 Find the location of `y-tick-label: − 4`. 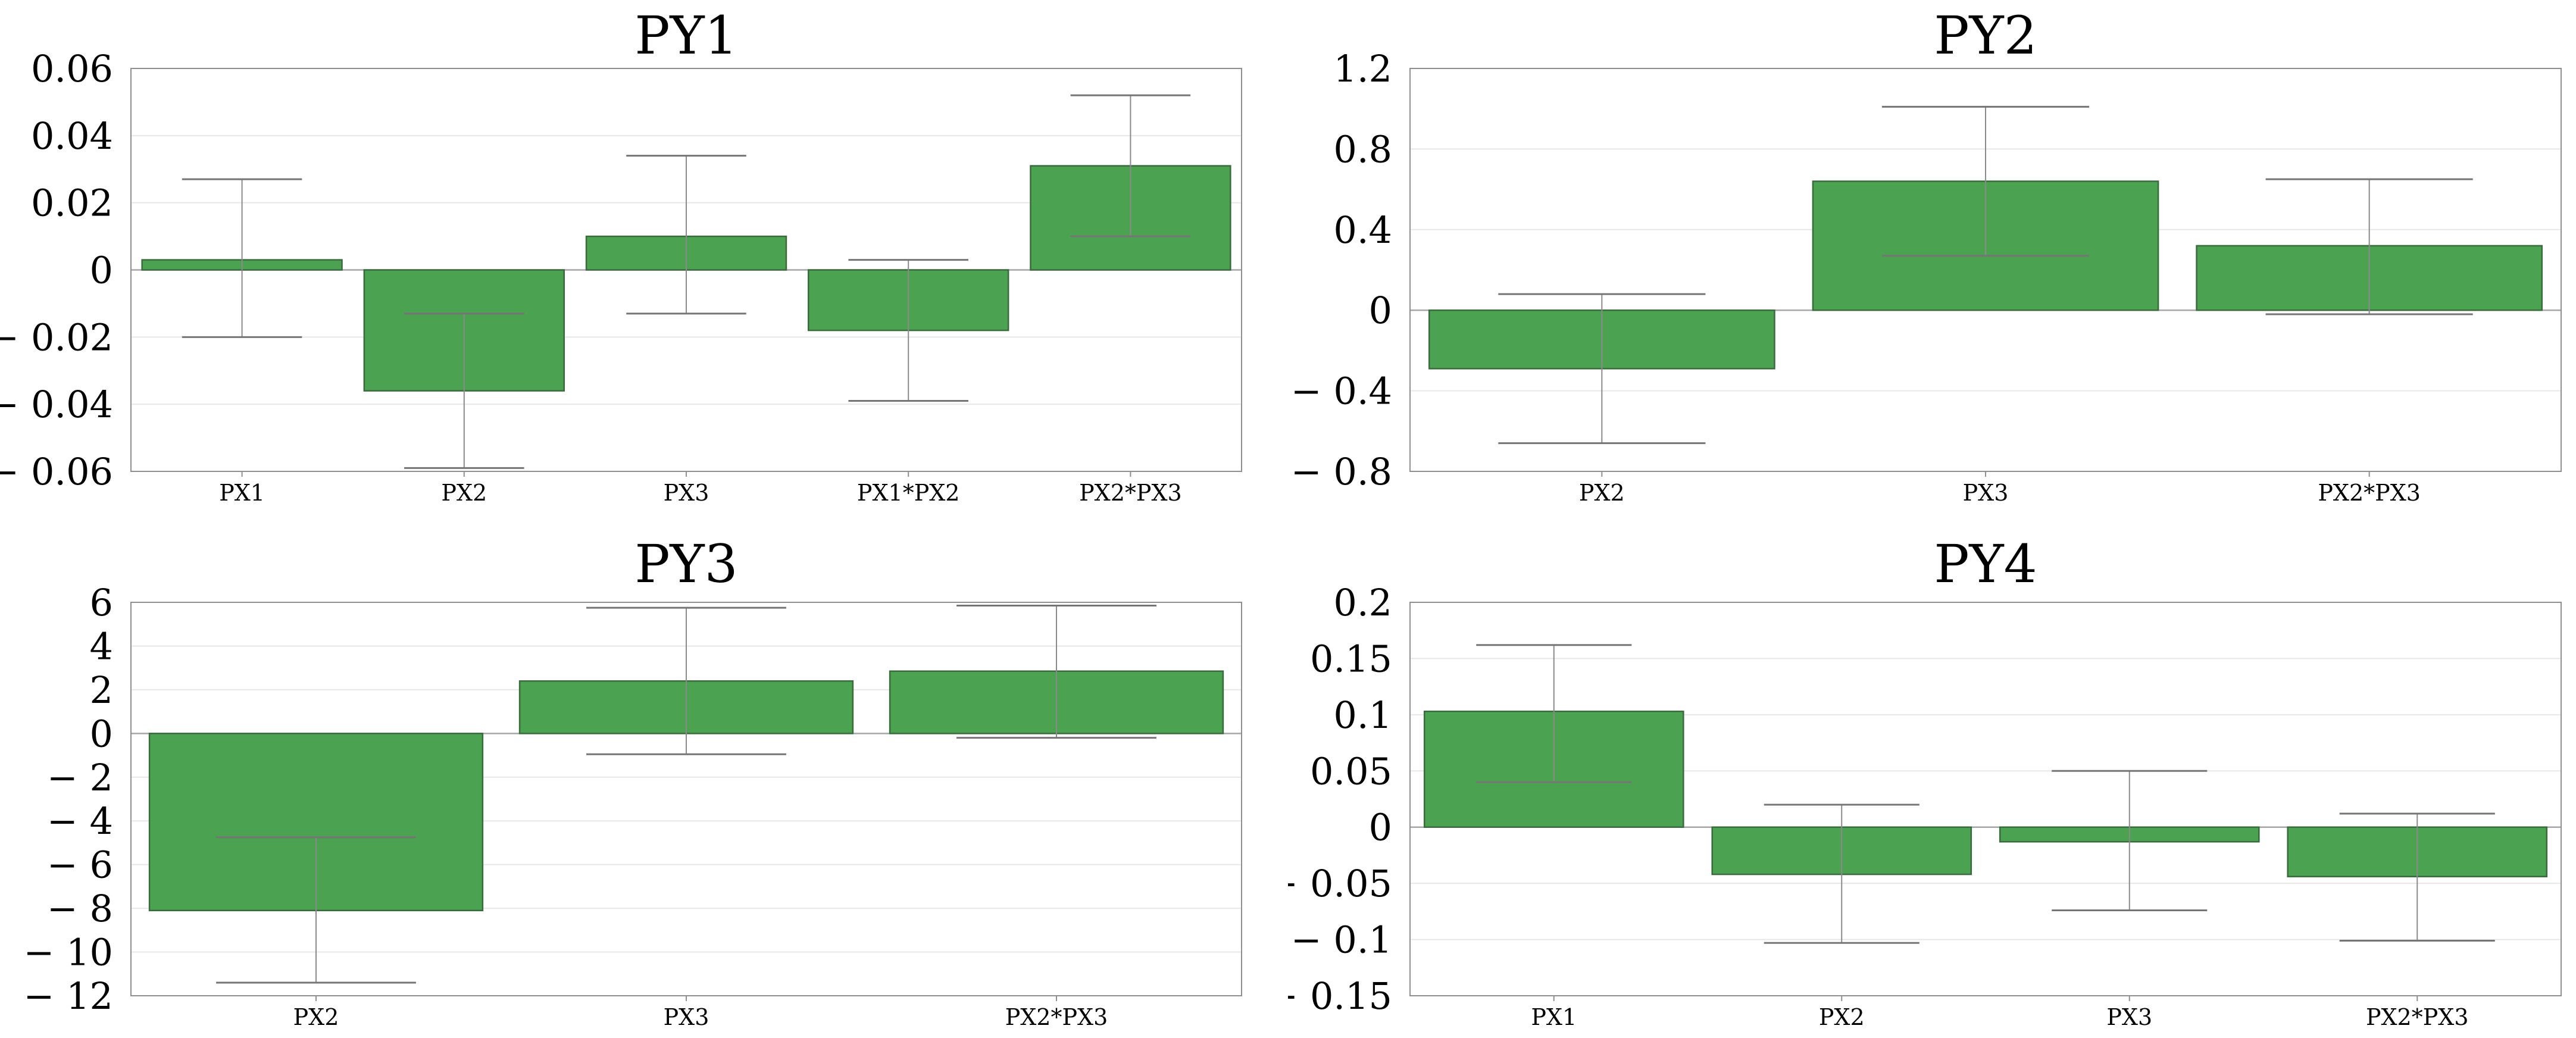

y-tick-label: − 4 is located at coordinates (80, 821).